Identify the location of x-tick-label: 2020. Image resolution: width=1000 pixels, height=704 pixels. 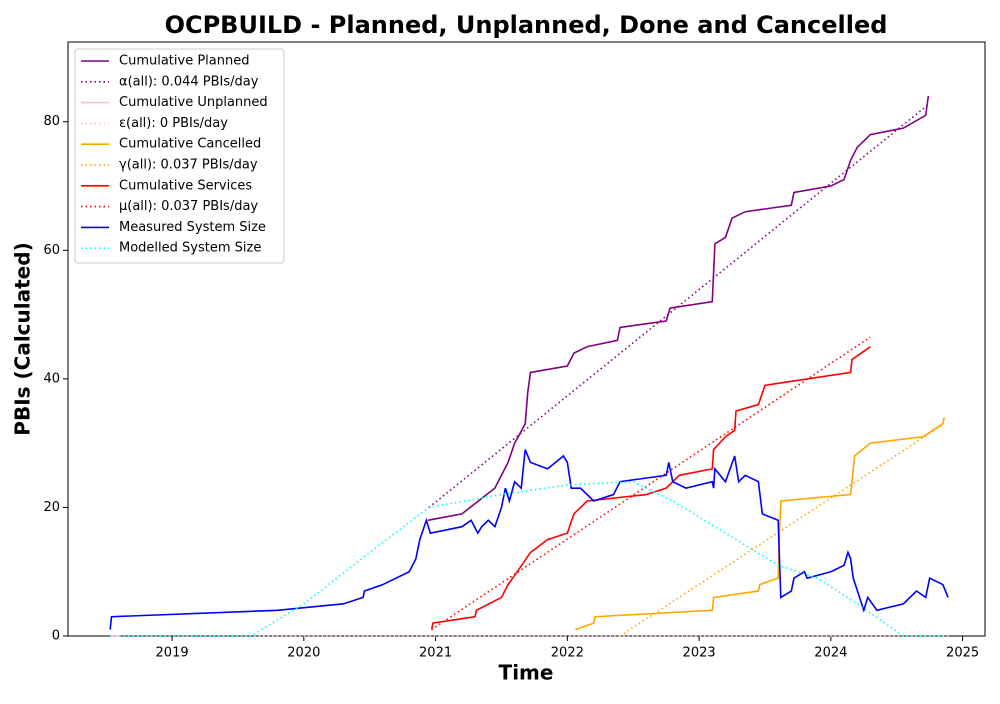
(303, 653).